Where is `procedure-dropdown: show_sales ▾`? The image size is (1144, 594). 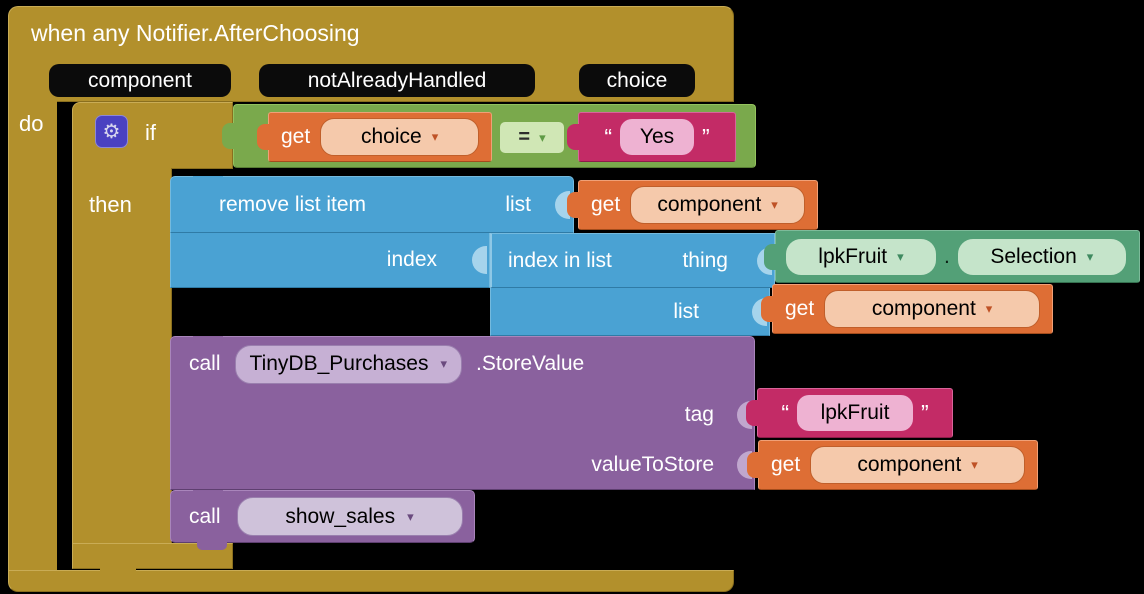 procedure-dropdown: show_sales ▾ is located at coordinates (349, 516).